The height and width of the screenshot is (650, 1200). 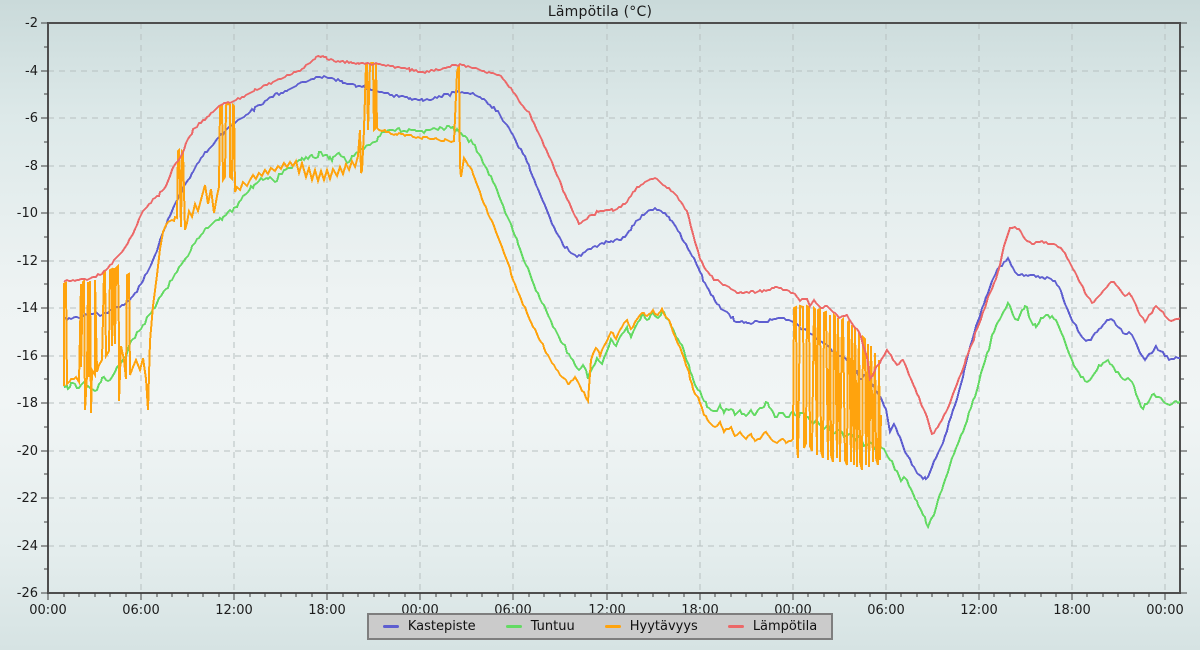 I want to click on legend: Kastepiste Tuntuu Hyytävyys Lämpötila, so click(x=600, y=626).